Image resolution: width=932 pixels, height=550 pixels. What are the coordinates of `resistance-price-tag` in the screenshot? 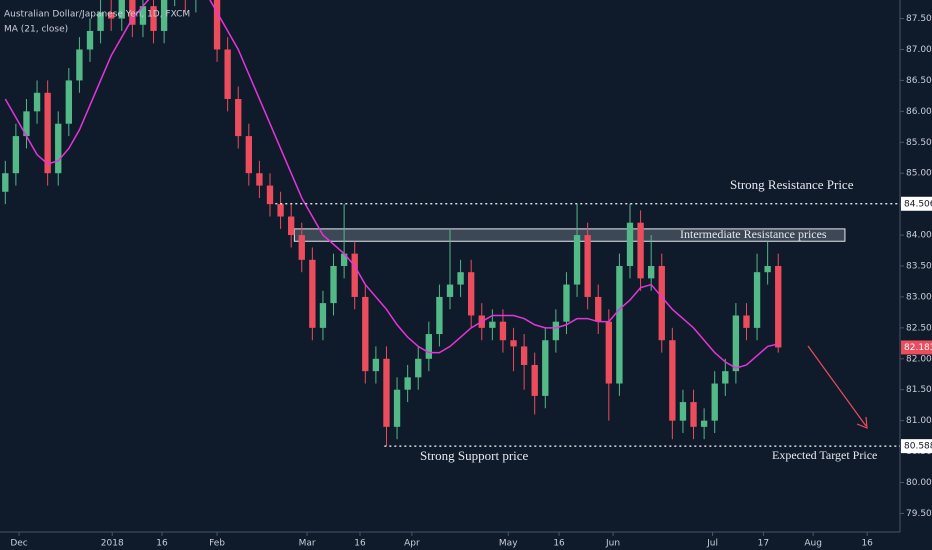 It's located at (916, 203).